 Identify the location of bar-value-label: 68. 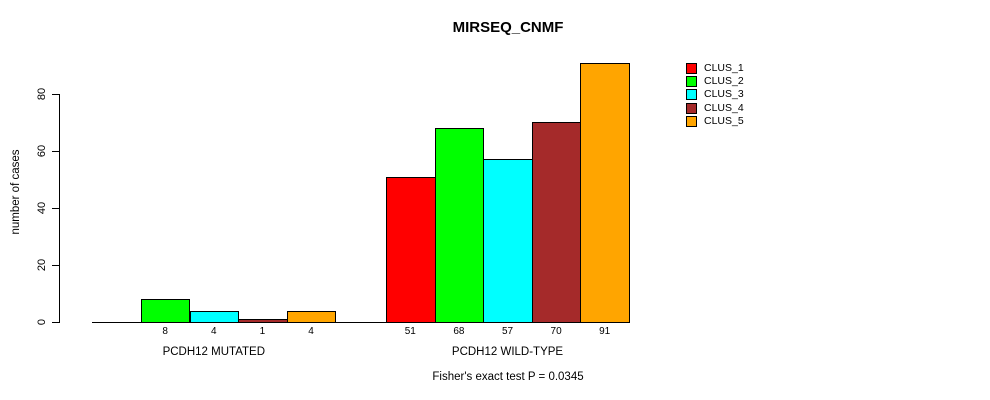
(459, 331).